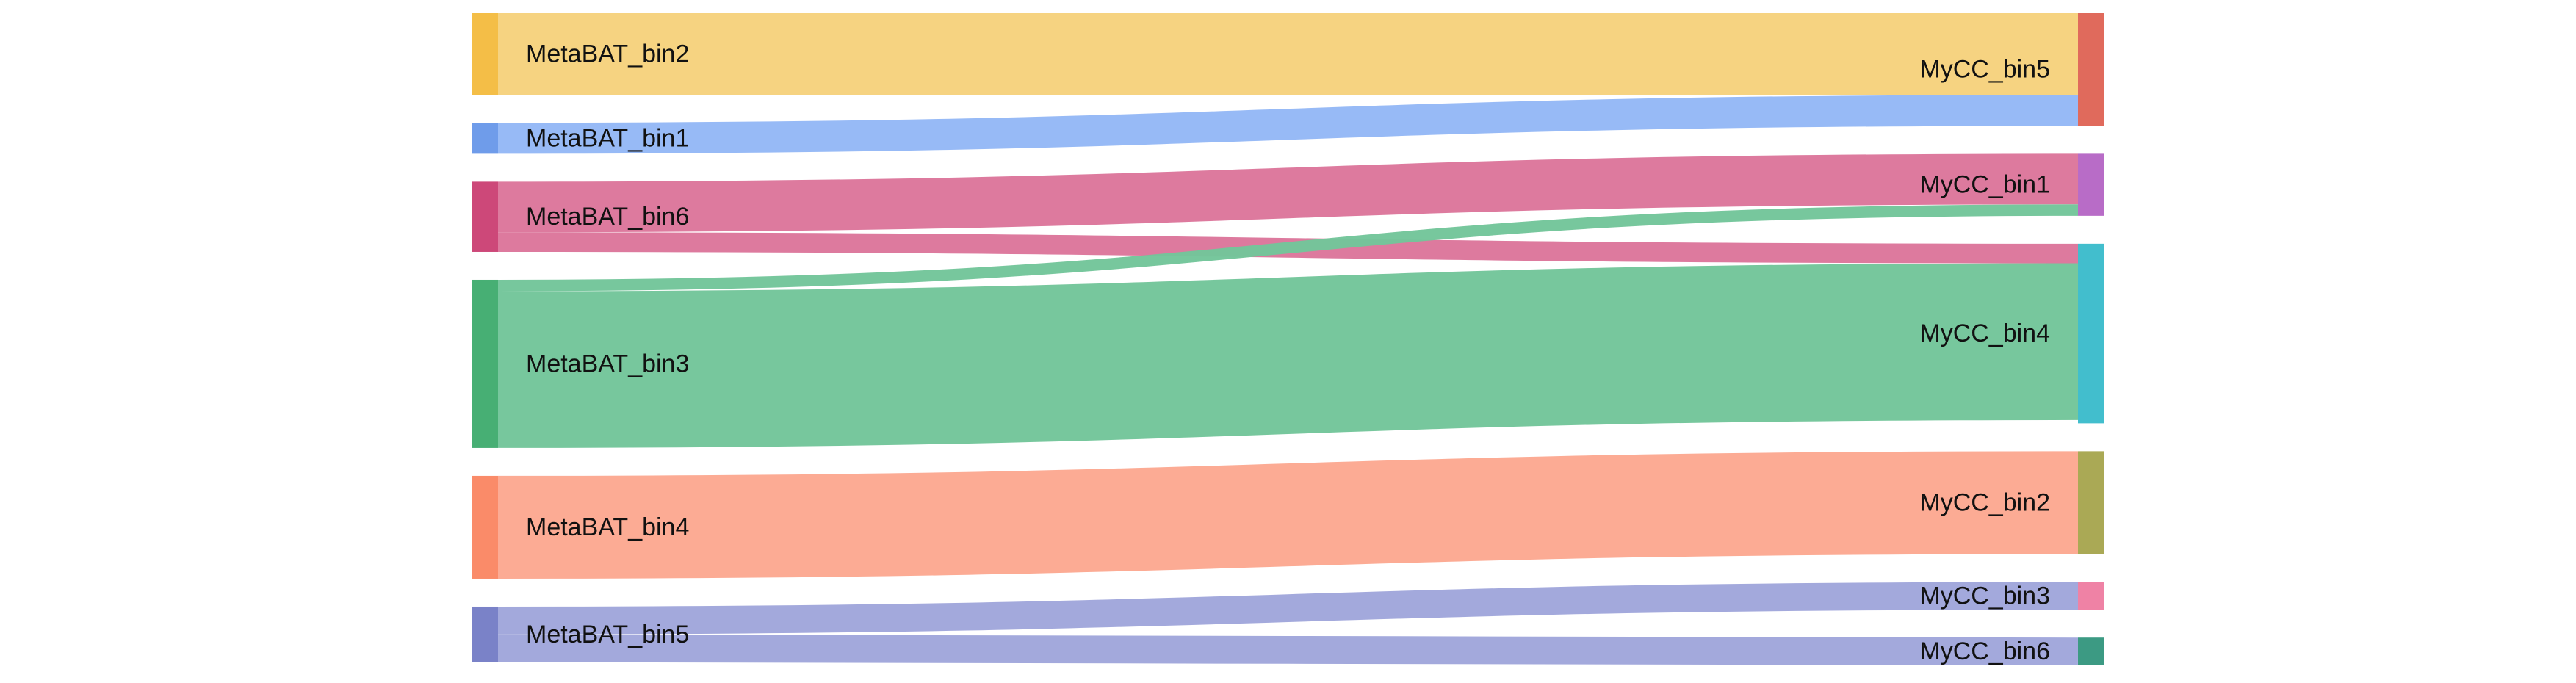  Describe the element at coordinates (607, 364) in the screenshot. I see `label-MetaBAT_bin3: MetaBAT_bin3` at that location.